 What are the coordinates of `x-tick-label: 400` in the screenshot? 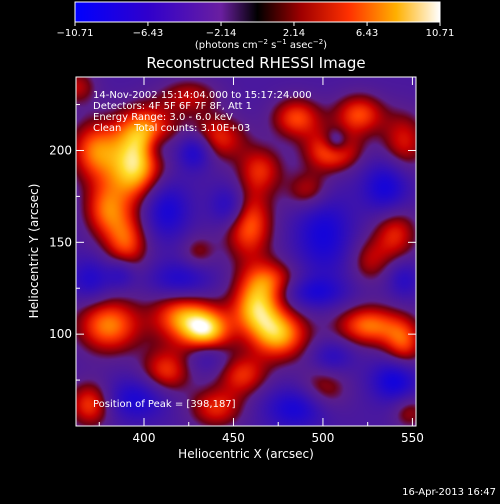 It's located at (144, 438).